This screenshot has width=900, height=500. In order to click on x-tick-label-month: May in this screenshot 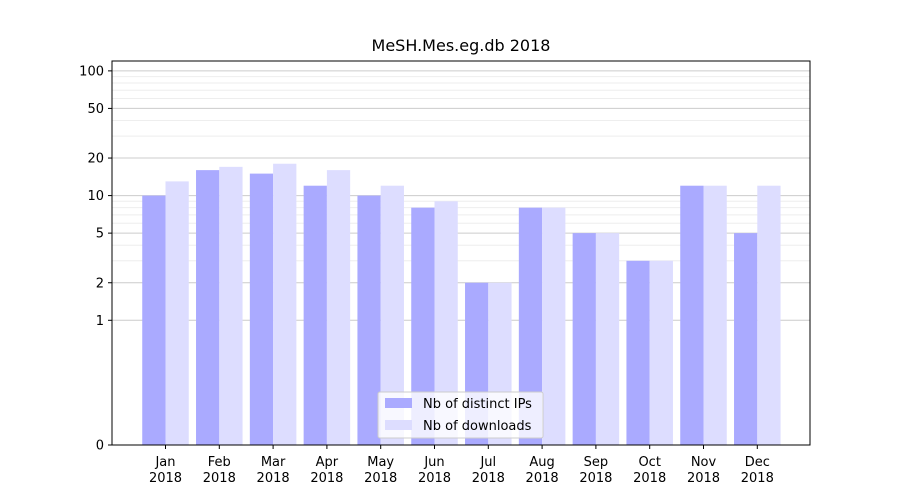, I will do `click(380, 462)`.